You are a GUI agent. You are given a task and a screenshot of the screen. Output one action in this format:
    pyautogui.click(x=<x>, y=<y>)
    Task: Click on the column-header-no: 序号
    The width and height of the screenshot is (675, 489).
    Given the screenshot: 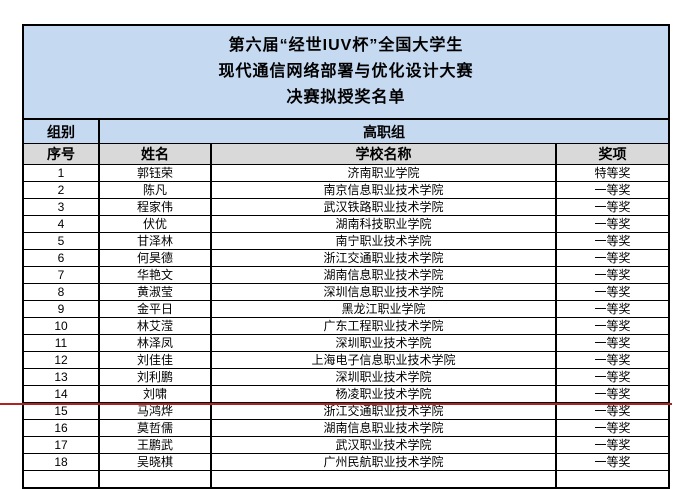 What is the action you would take?
    pyautogui.click(x=61, y=154)
    